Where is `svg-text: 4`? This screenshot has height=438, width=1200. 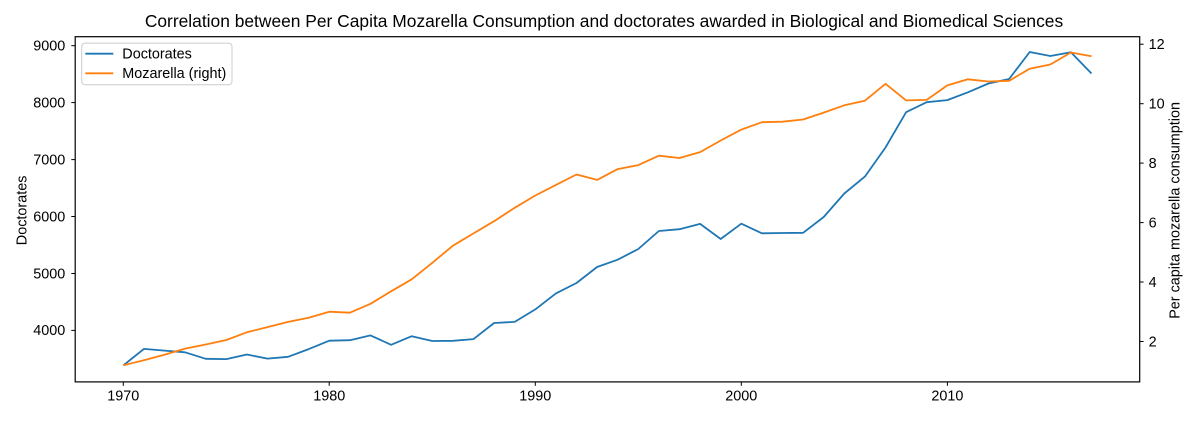 svg-text: 4 is located at coordinates (1153, 283).